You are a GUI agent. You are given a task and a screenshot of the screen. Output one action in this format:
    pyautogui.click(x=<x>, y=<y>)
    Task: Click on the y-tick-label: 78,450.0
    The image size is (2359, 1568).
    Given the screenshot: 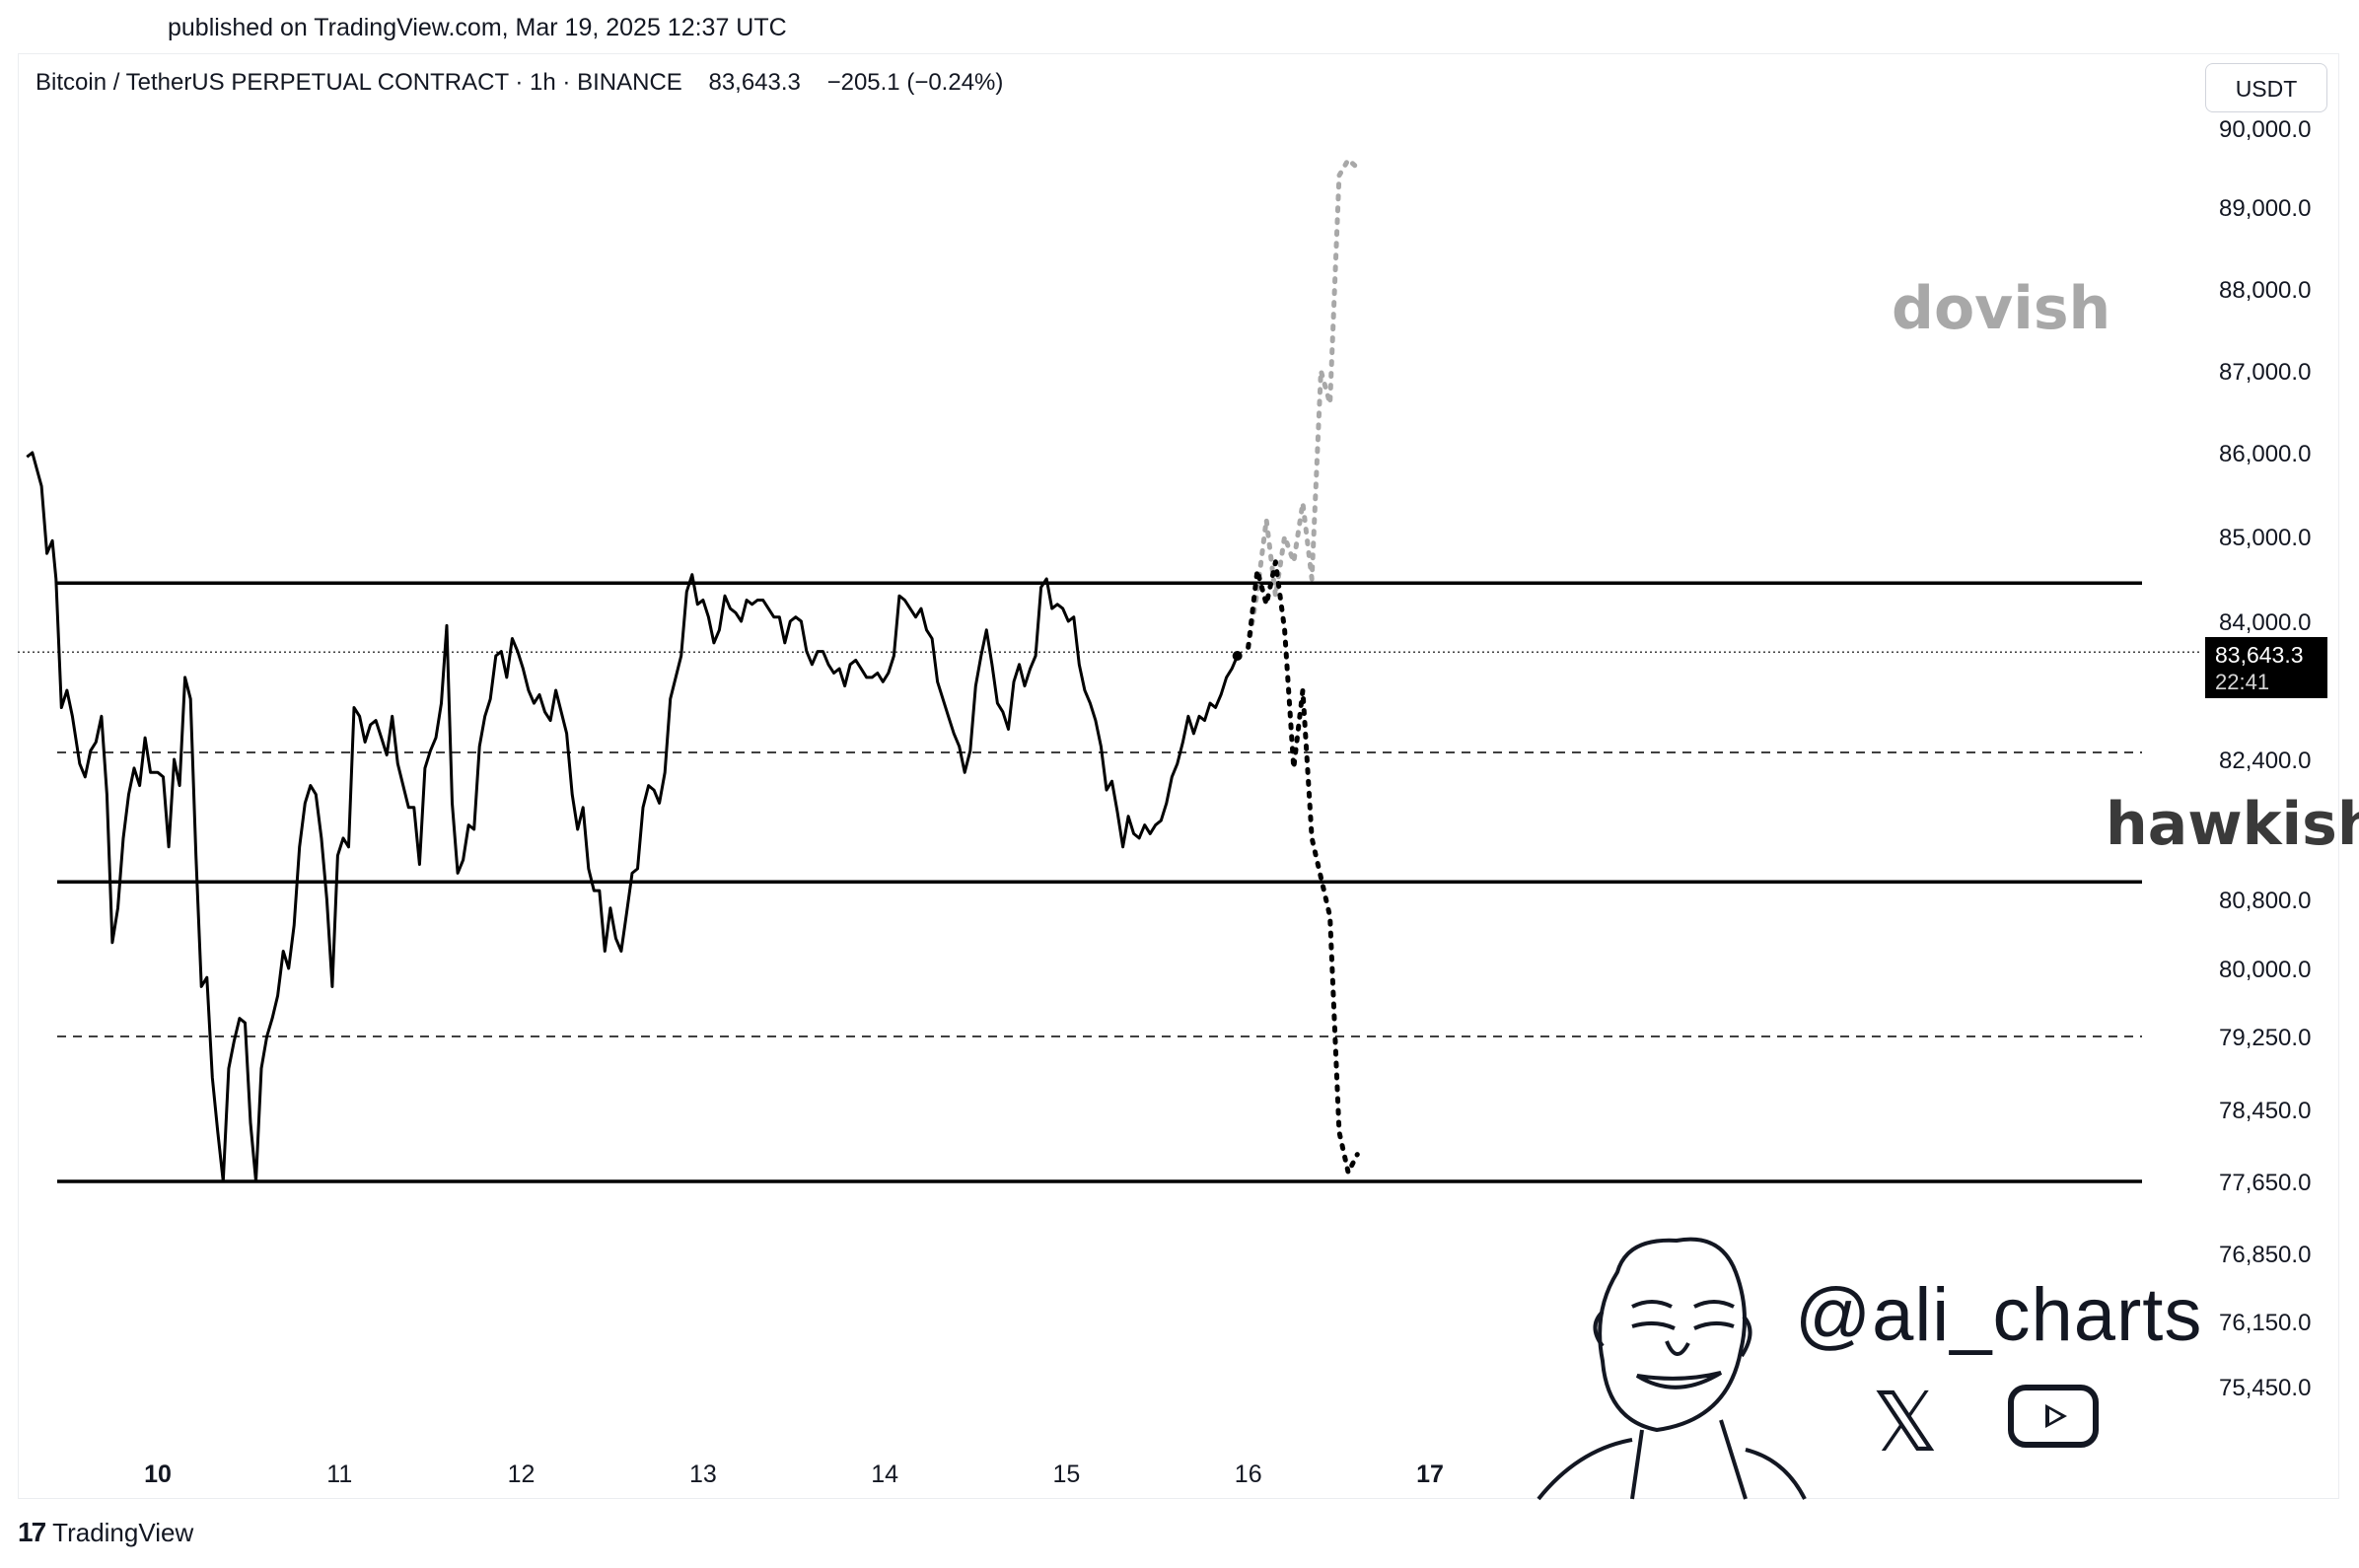 What is the action you would take?
    pyautogui.click(x=2265, y=1111)
    